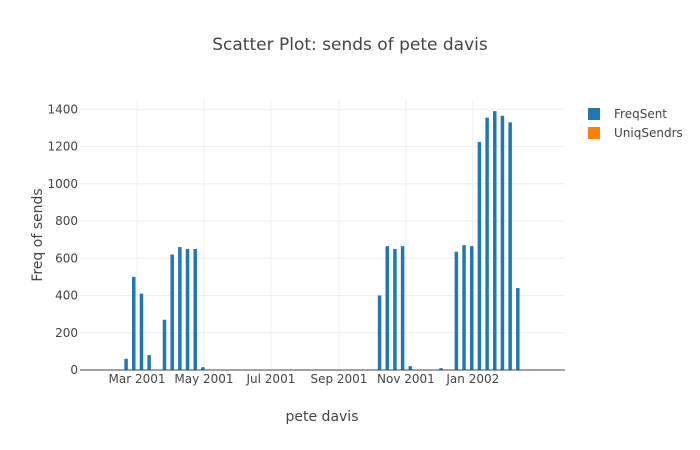 This screenshot has height=450, width=700. What do you see at coordinates (350, 45) in the screenshot?
I see `chart-title: Scatter Plot: sends of pete davis` at bounding box center [350, 45].